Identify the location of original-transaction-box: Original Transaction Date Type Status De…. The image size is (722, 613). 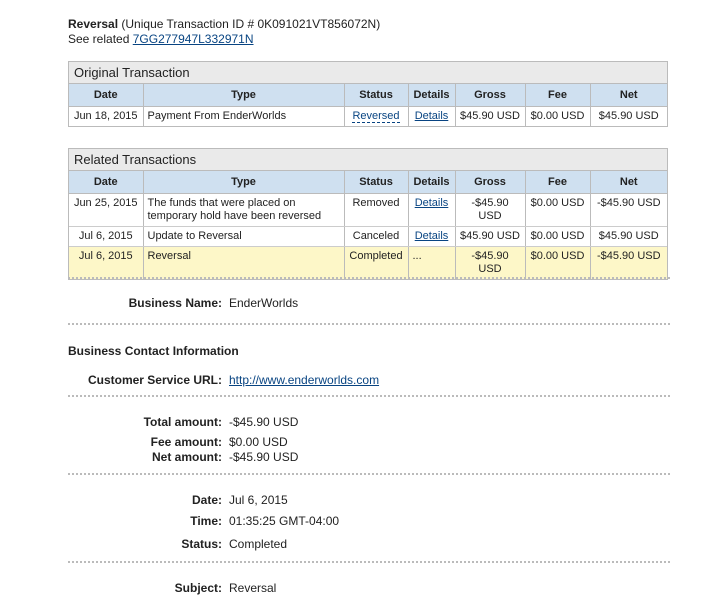
(368, 94).